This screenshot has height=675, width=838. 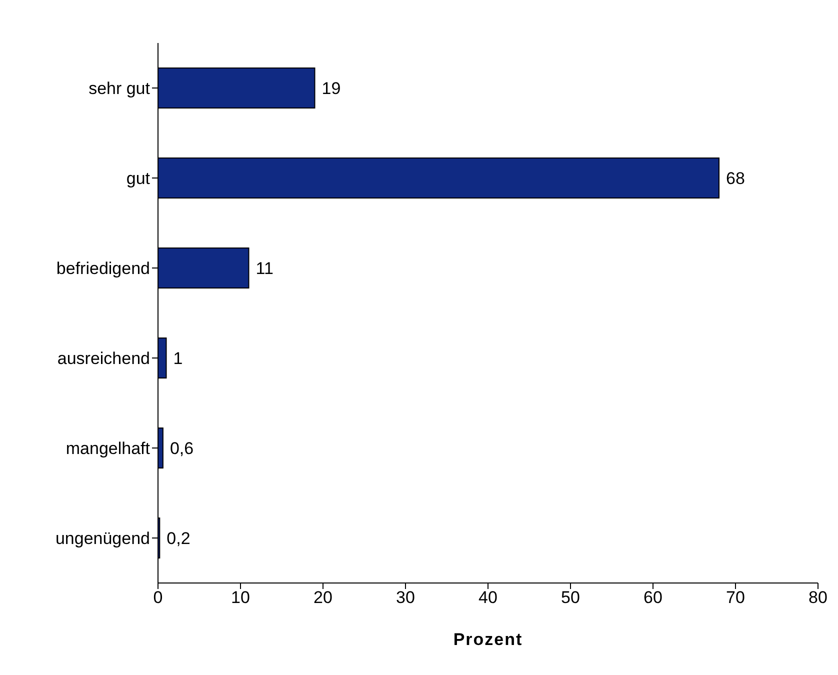 What do you see at coordinates (818, 598) in the screenshot?
I see `x-tick-label: 80` at bounding box center [818, 598].